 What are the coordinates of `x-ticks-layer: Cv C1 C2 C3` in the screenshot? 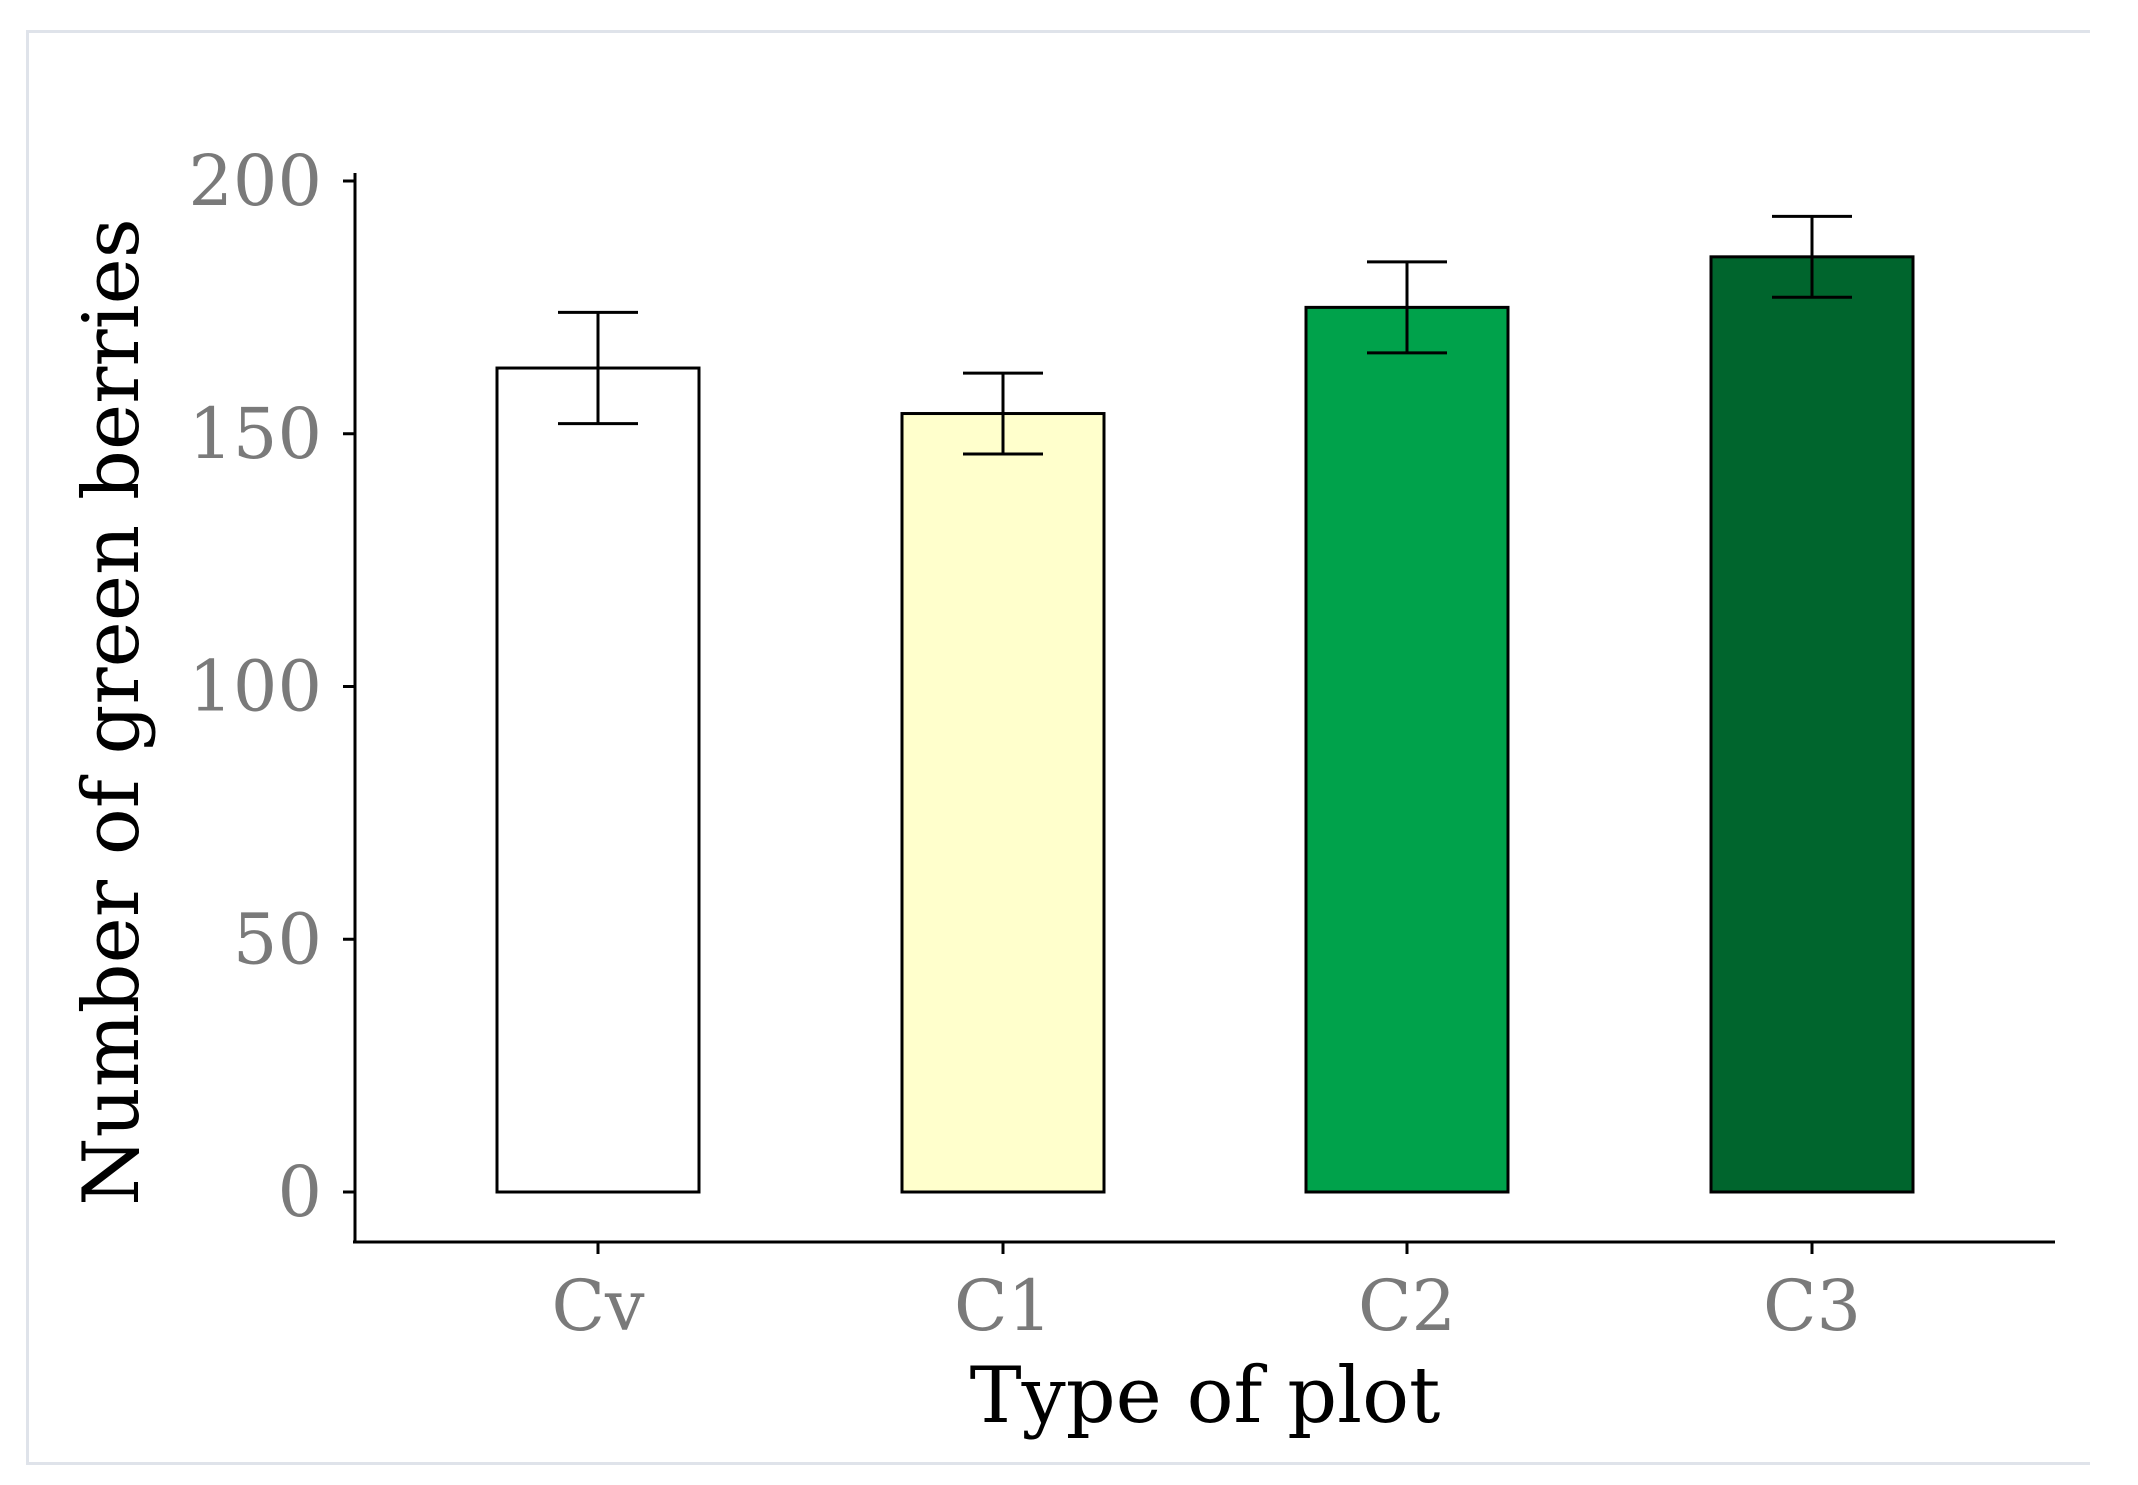 It's located at (1206, 1294).